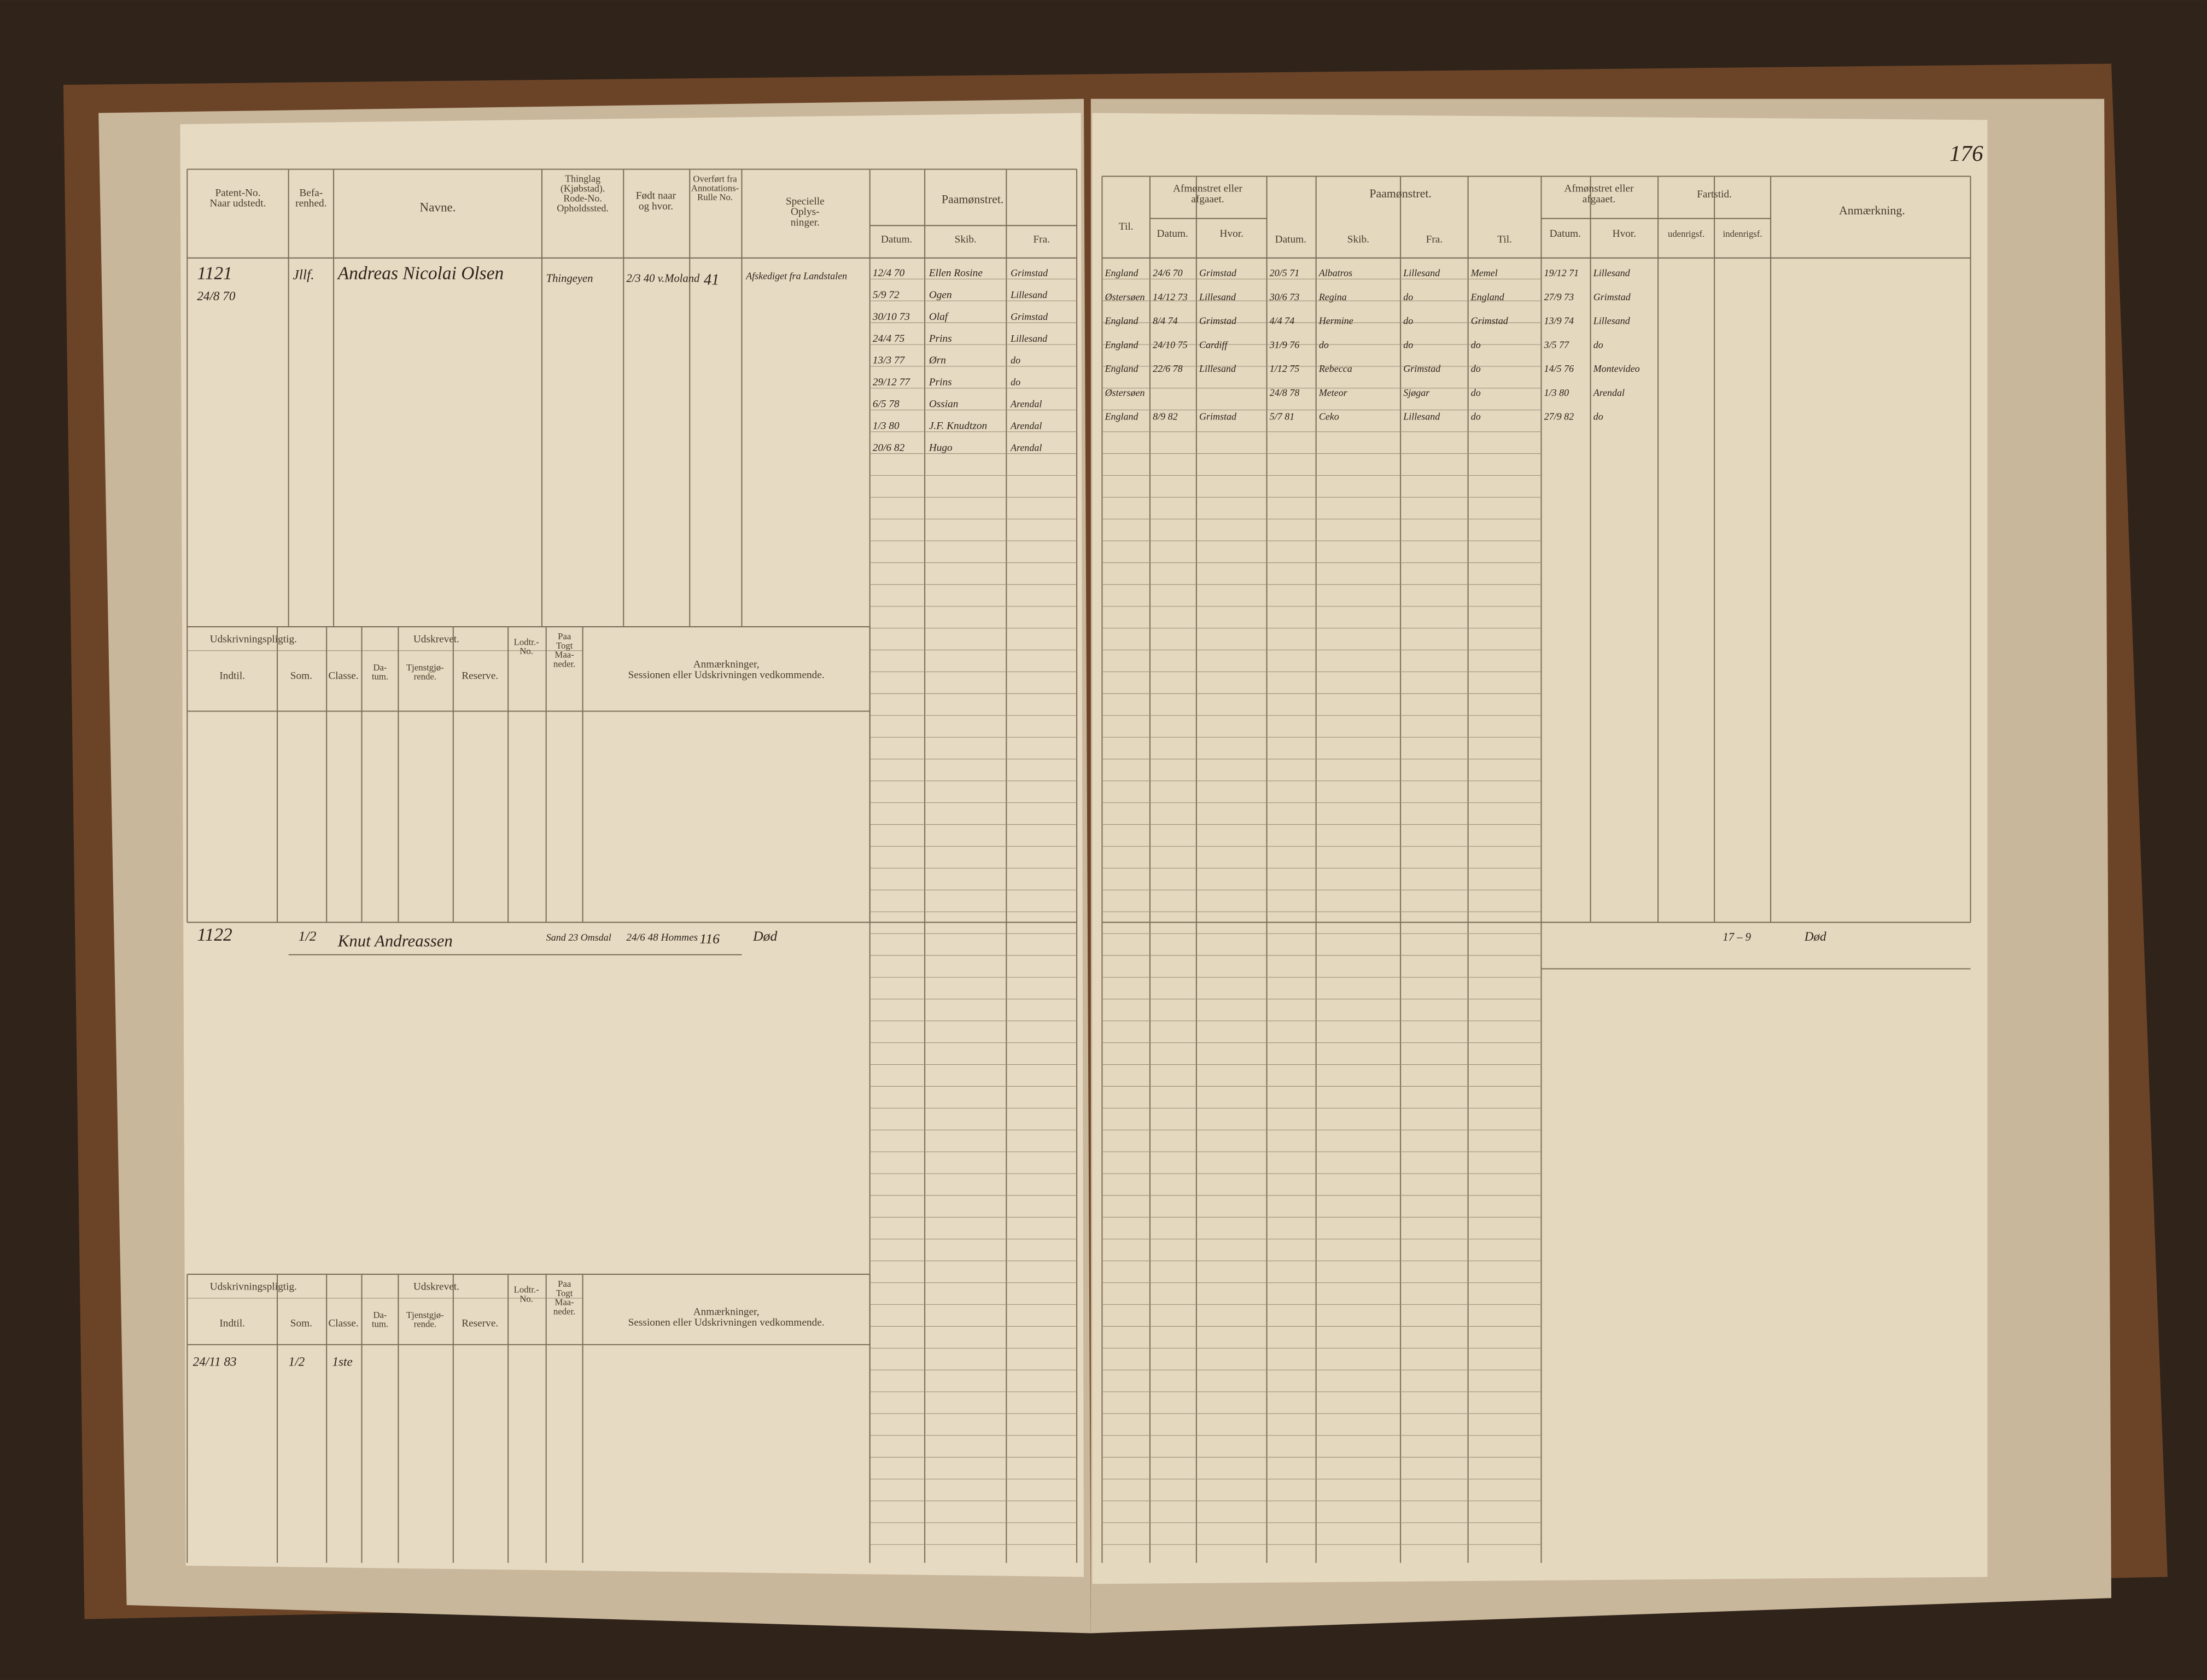 This screenshot has height=1680, width=2207. I want to click on handwriting: 24/11 83, so click(215, 1362).